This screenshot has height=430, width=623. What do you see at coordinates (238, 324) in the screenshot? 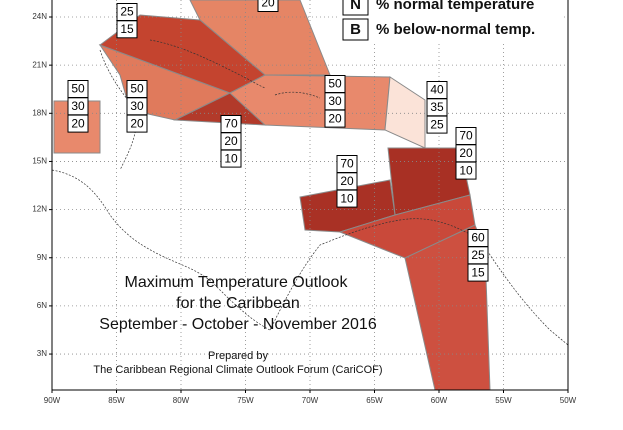
I see `title-line: September - October - November 2016` at bounding box center [238, 324].